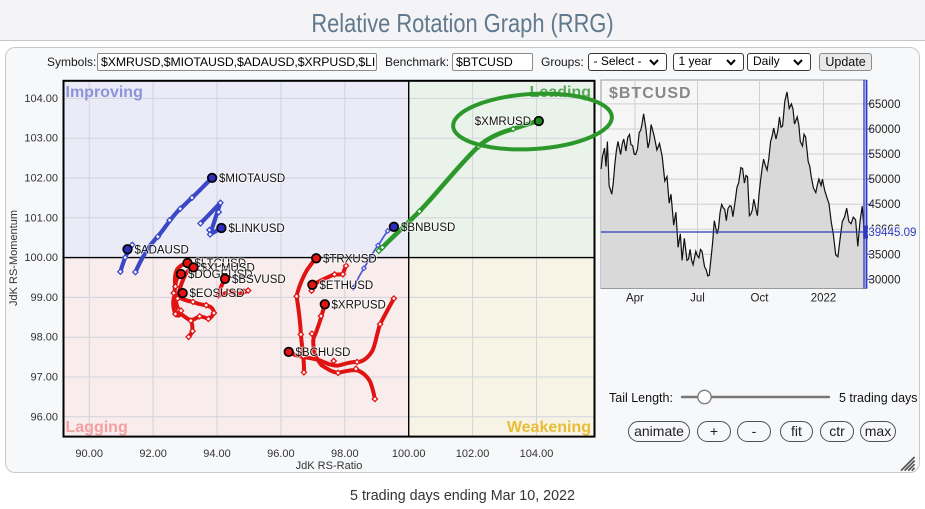  What do you see at coordinates (153, 454) in the screenshot?
I see `svg-text: 92.00` at bounding box center [153, 454].